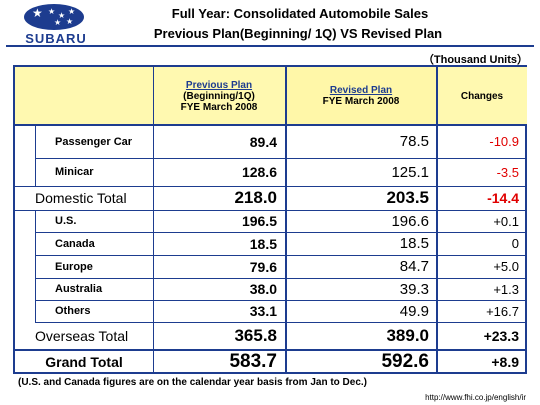 This screenshot has width=540, height=405. Describe the element at coordinates (54, 17) in the screenshot. I see `six-star-emblem-icon: ★ ★ ★ ★ ★ ★` at that location.